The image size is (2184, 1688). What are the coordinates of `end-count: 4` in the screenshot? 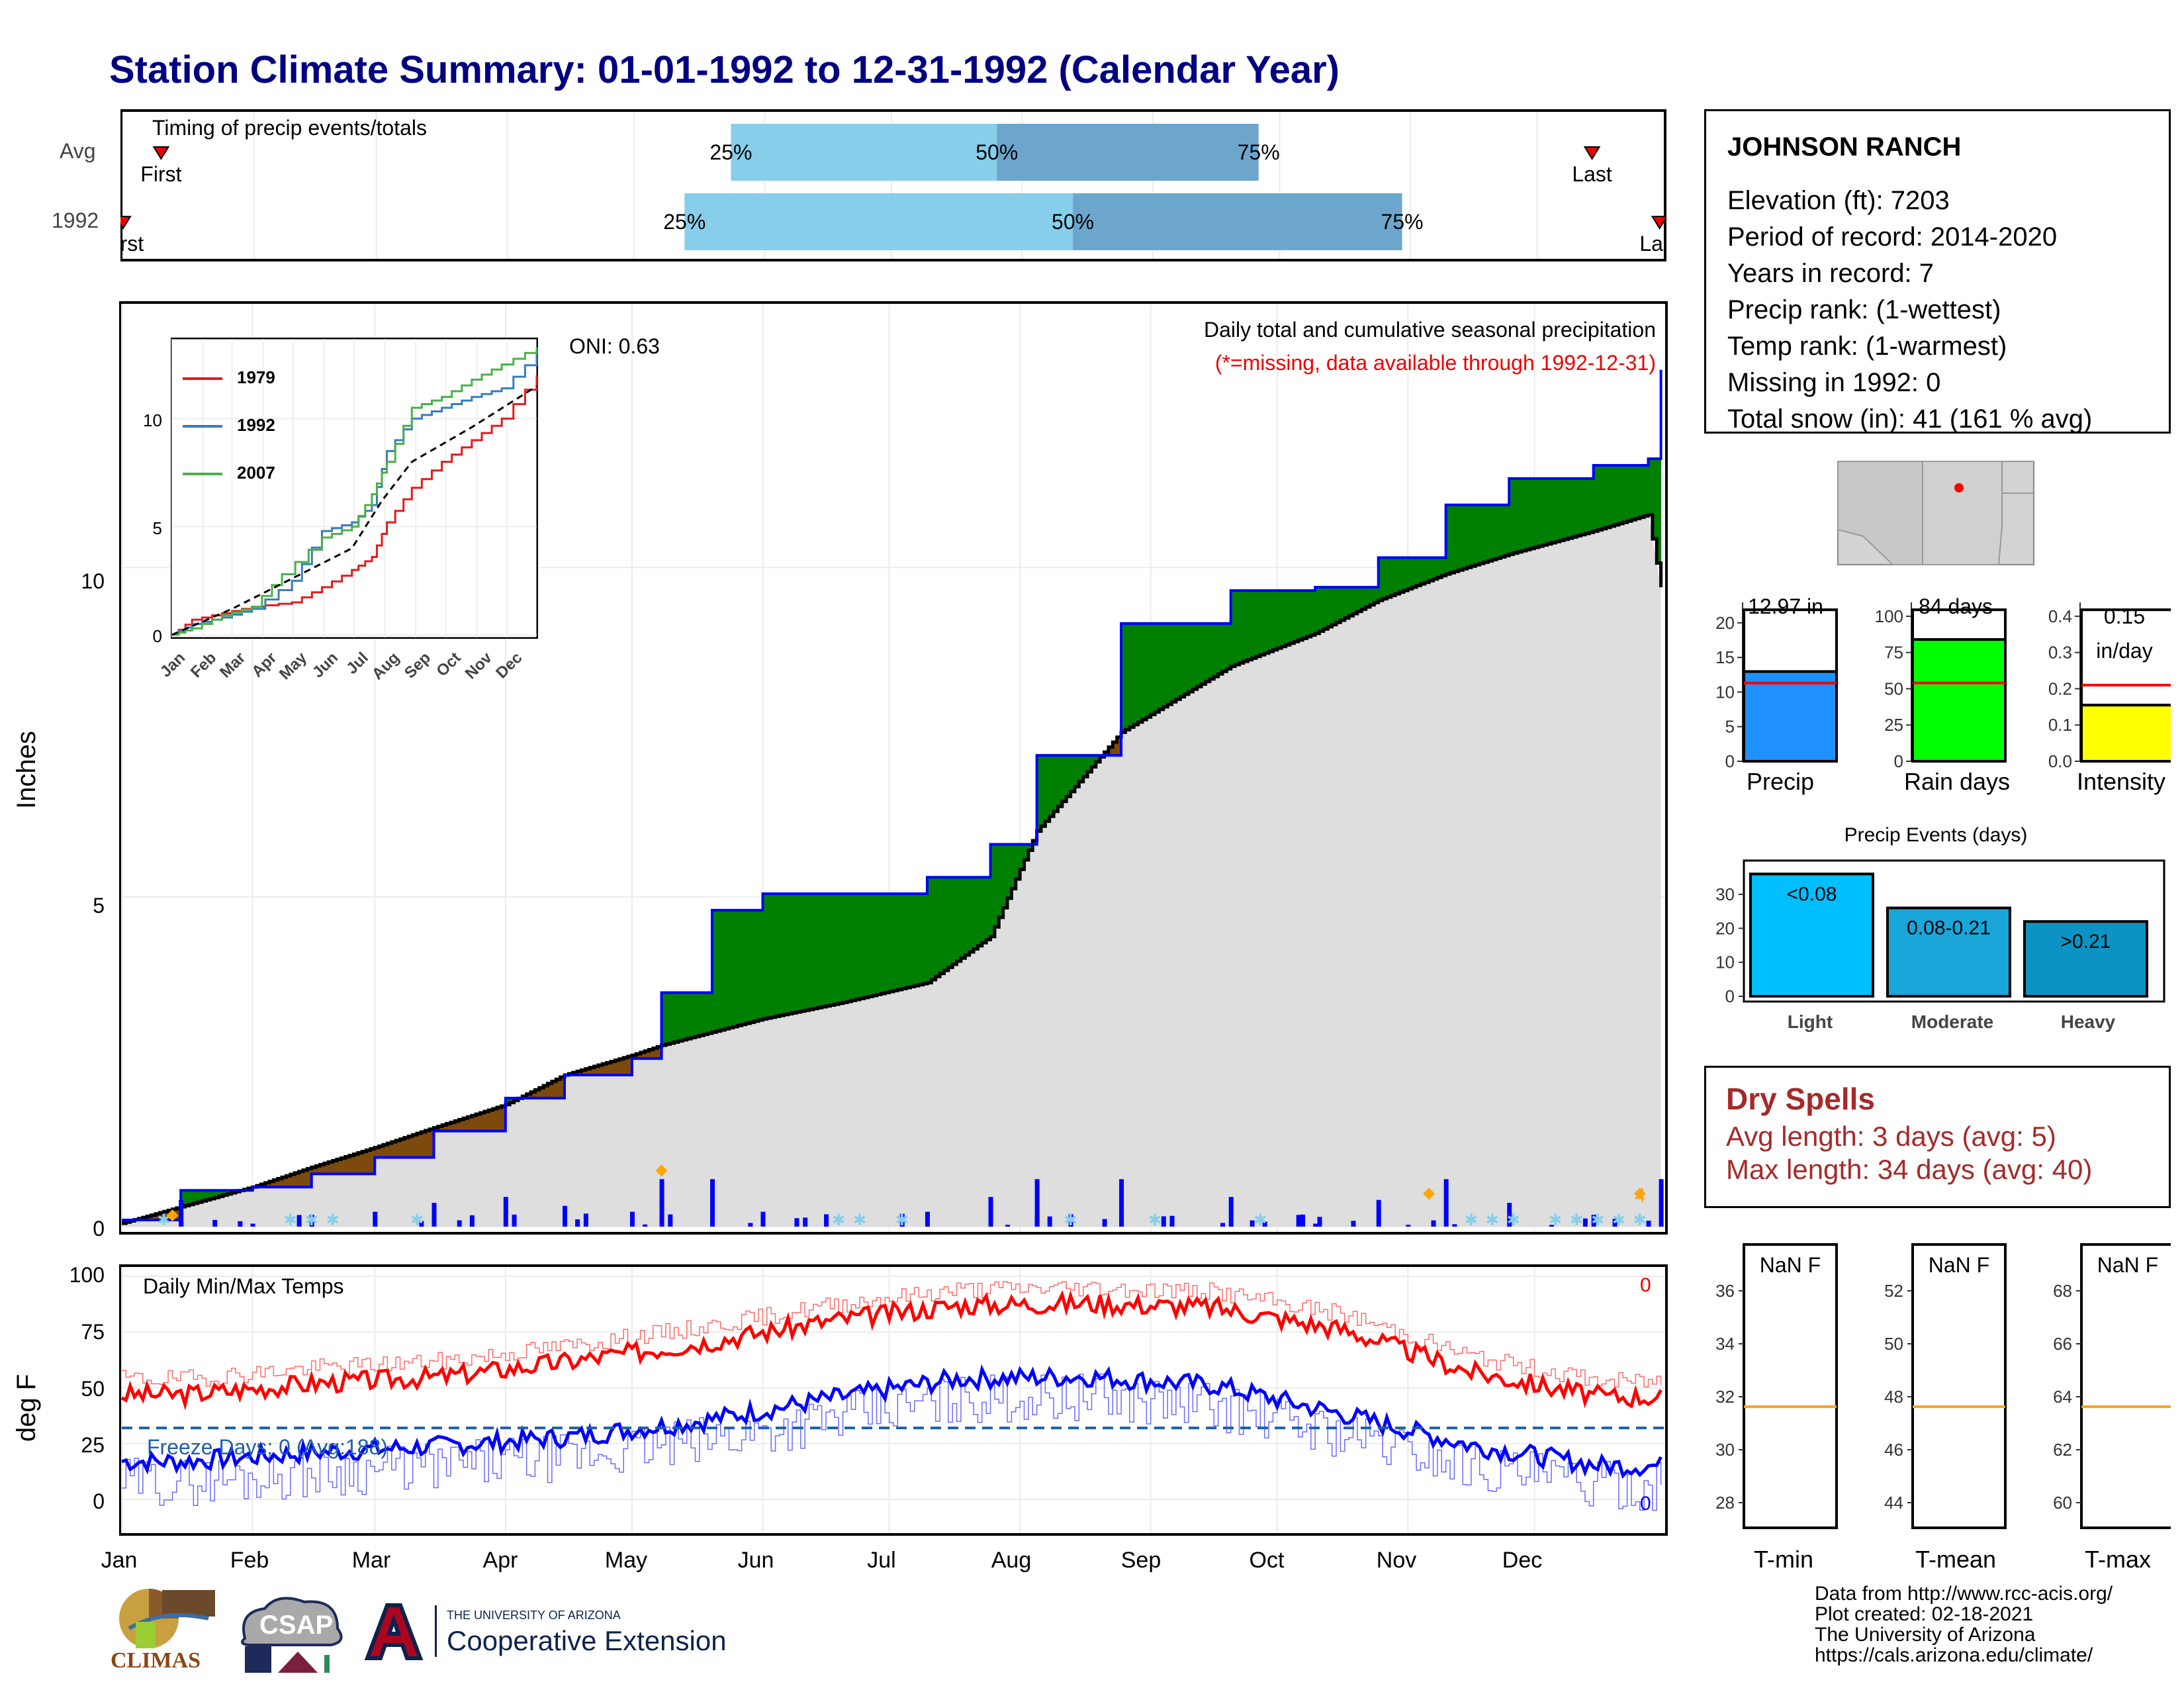 It's located at (1641, 1196).